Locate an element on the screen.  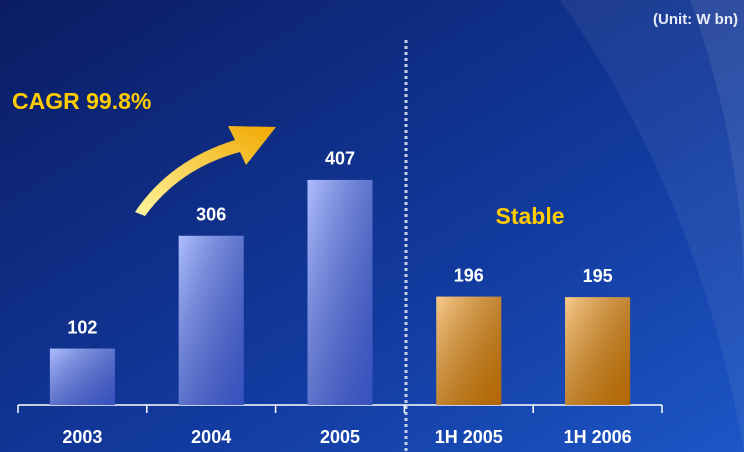
growth-arrow is located at coordinates (205, 171).